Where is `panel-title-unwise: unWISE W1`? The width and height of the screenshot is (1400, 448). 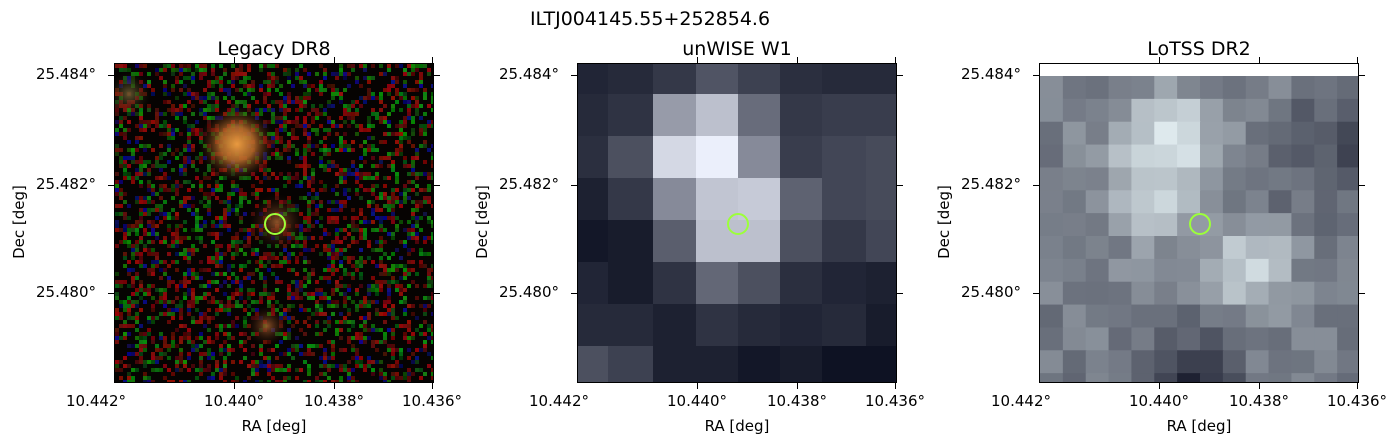 panel-title-unwise: unWISE W1 is located at coordinates (737, 49).